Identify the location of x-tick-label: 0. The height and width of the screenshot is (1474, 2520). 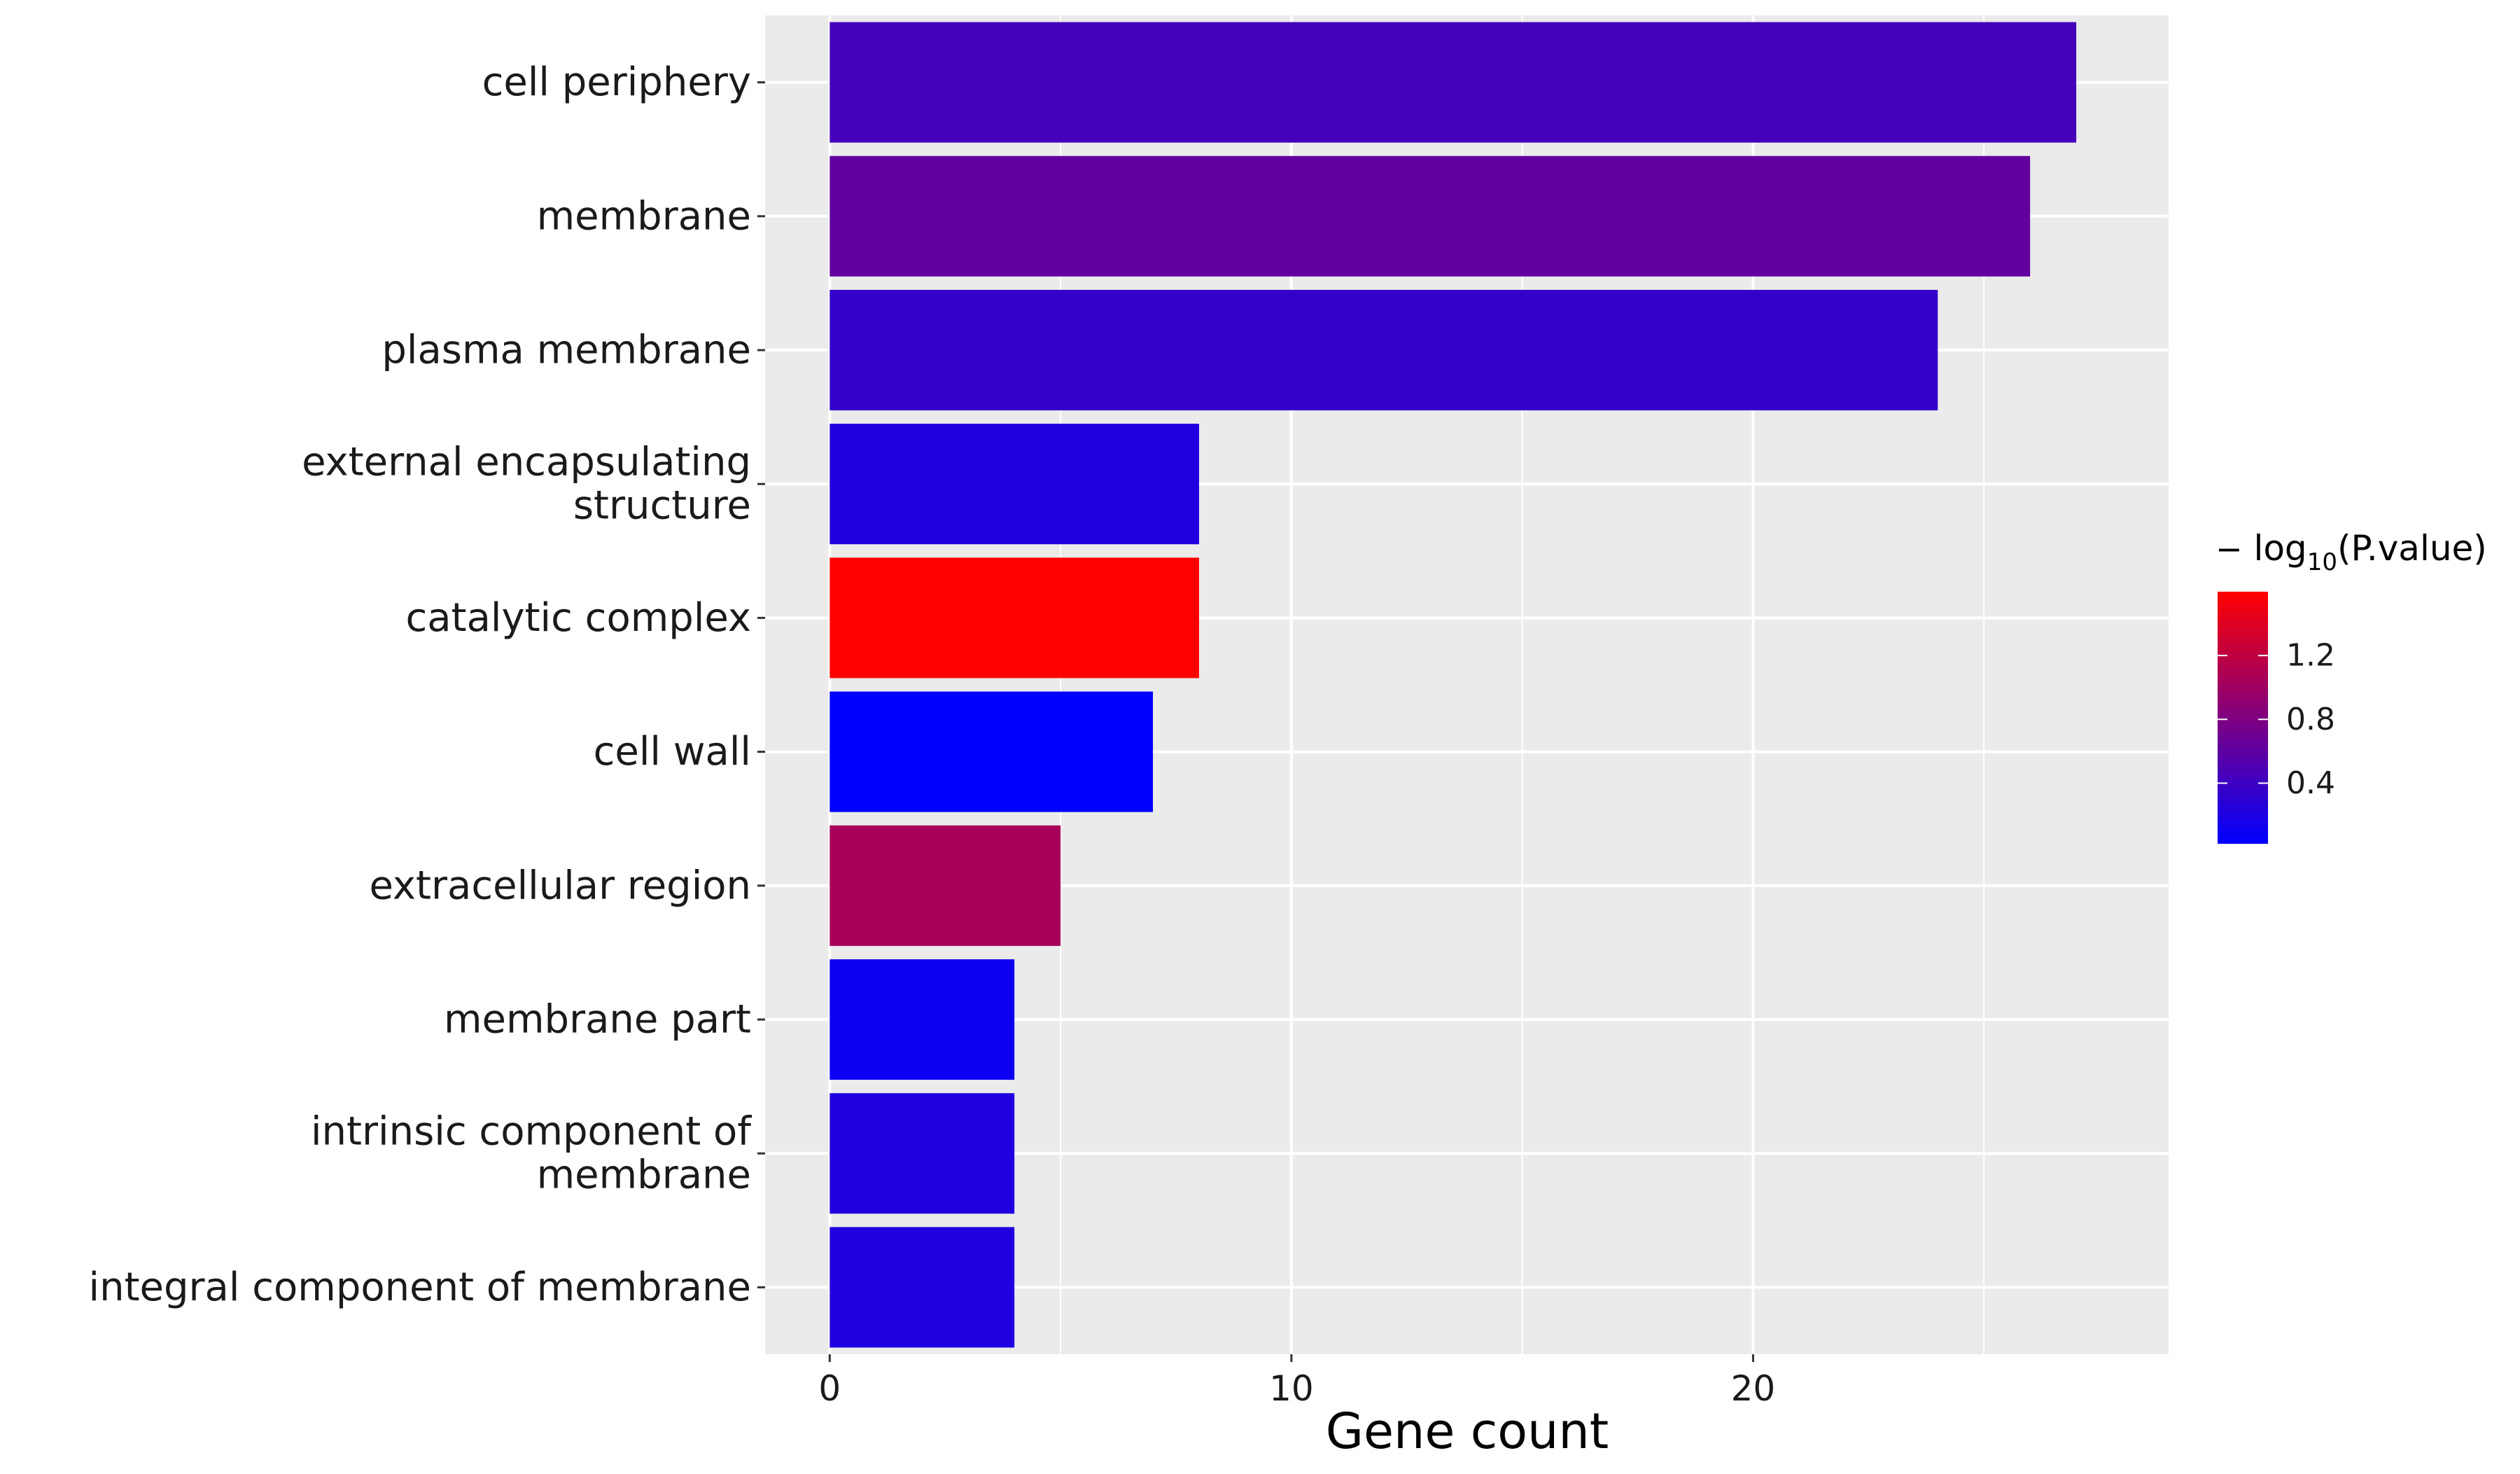
(829, 1388).